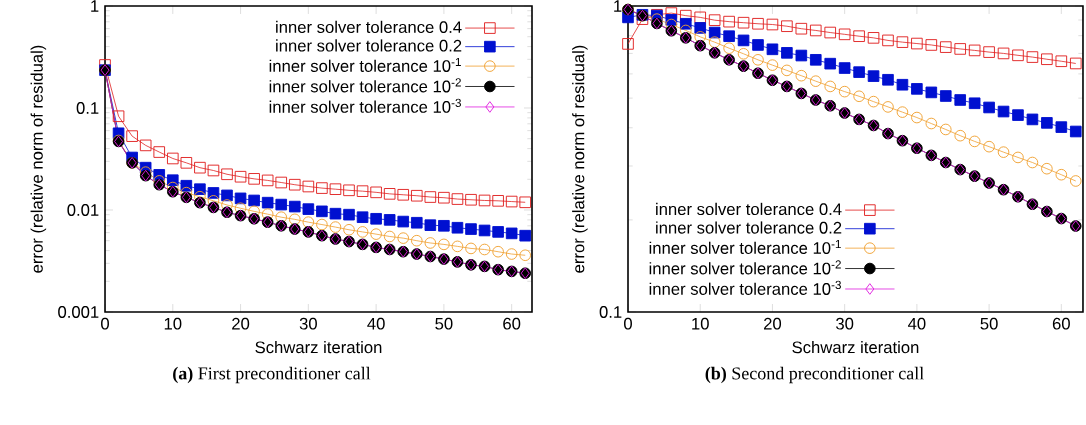  Describe the element at coordinates (78, 312) in the screenshot. I see `y-tick-label: 0.001` at that location.